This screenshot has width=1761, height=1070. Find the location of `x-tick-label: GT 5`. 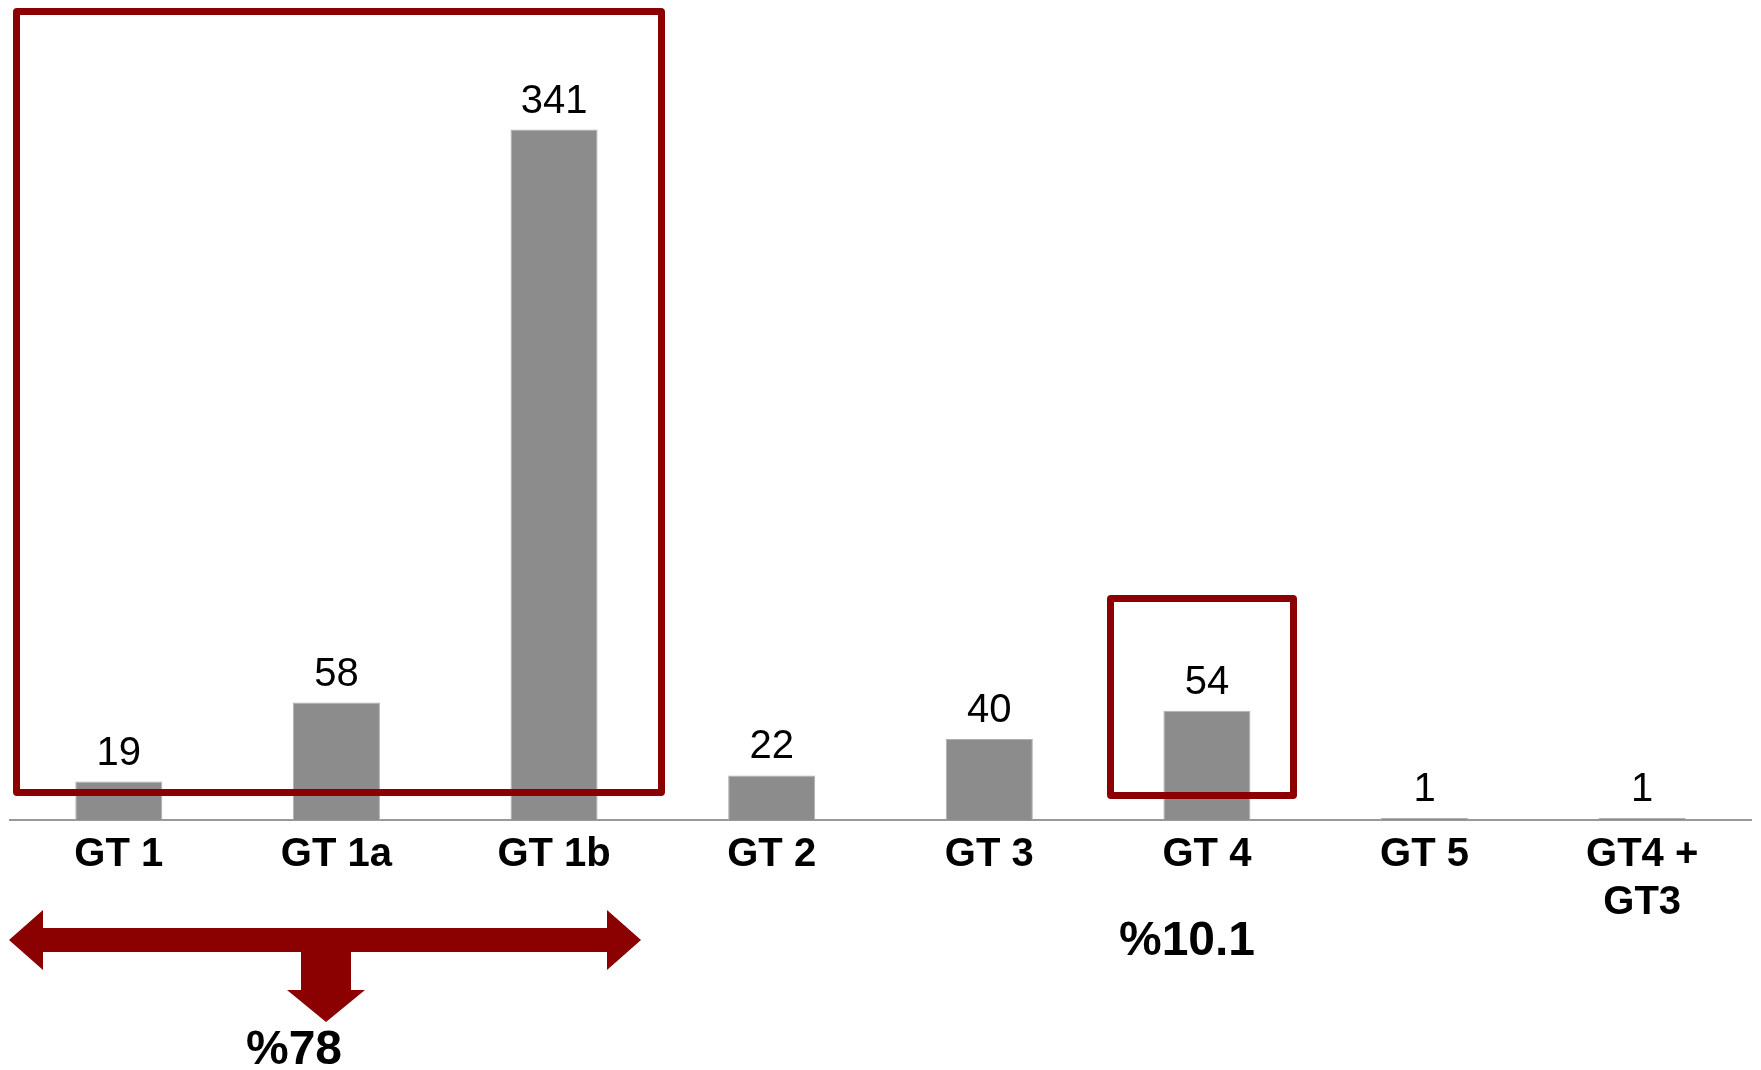

x-tick-label: GT 5 is located at coordinates (1425, 852).